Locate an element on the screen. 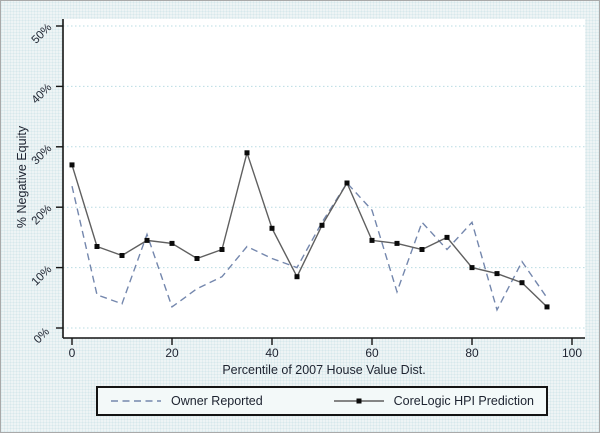  x-tick-label: 60 is located at coordinates (372, 353).